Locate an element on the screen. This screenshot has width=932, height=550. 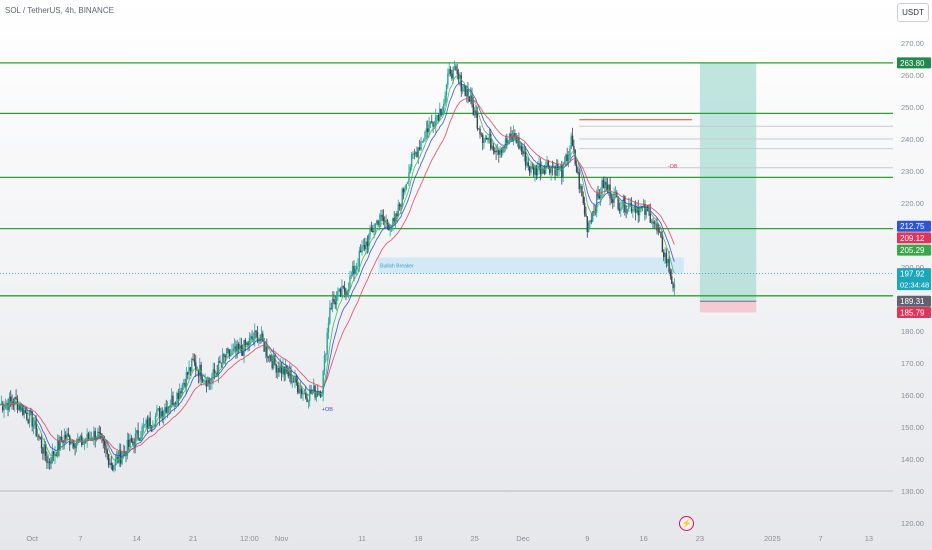
price-label-value: 185.79 is located at coordinates (912, 312).